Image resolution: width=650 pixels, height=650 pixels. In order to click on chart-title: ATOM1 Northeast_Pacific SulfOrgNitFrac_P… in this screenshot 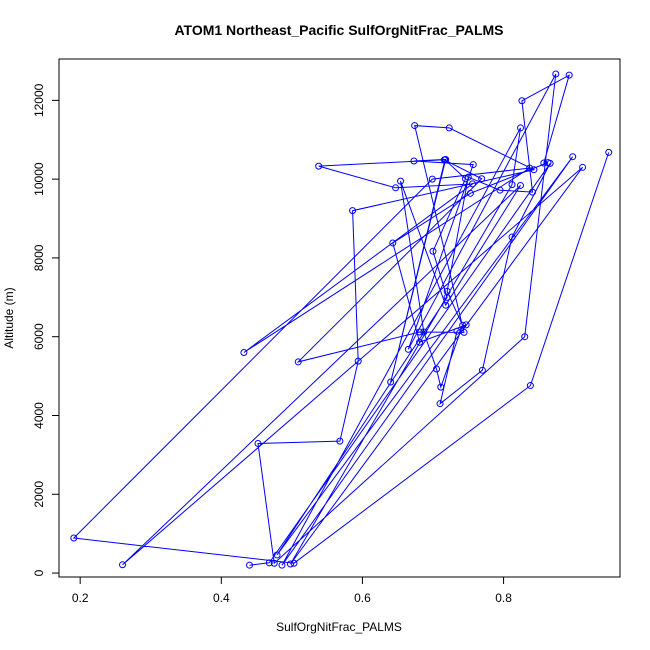, I will do `click(338, 30)`.